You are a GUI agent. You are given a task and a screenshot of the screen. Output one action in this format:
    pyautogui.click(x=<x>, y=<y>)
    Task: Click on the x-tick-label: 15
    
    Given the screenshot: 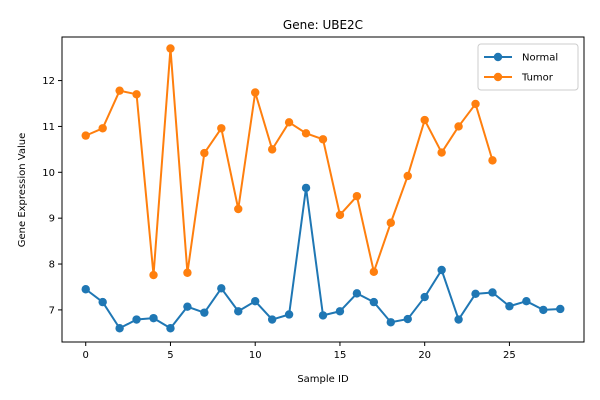 What is the action you would take?
    pyautogui.click(x=340, y=355)
    